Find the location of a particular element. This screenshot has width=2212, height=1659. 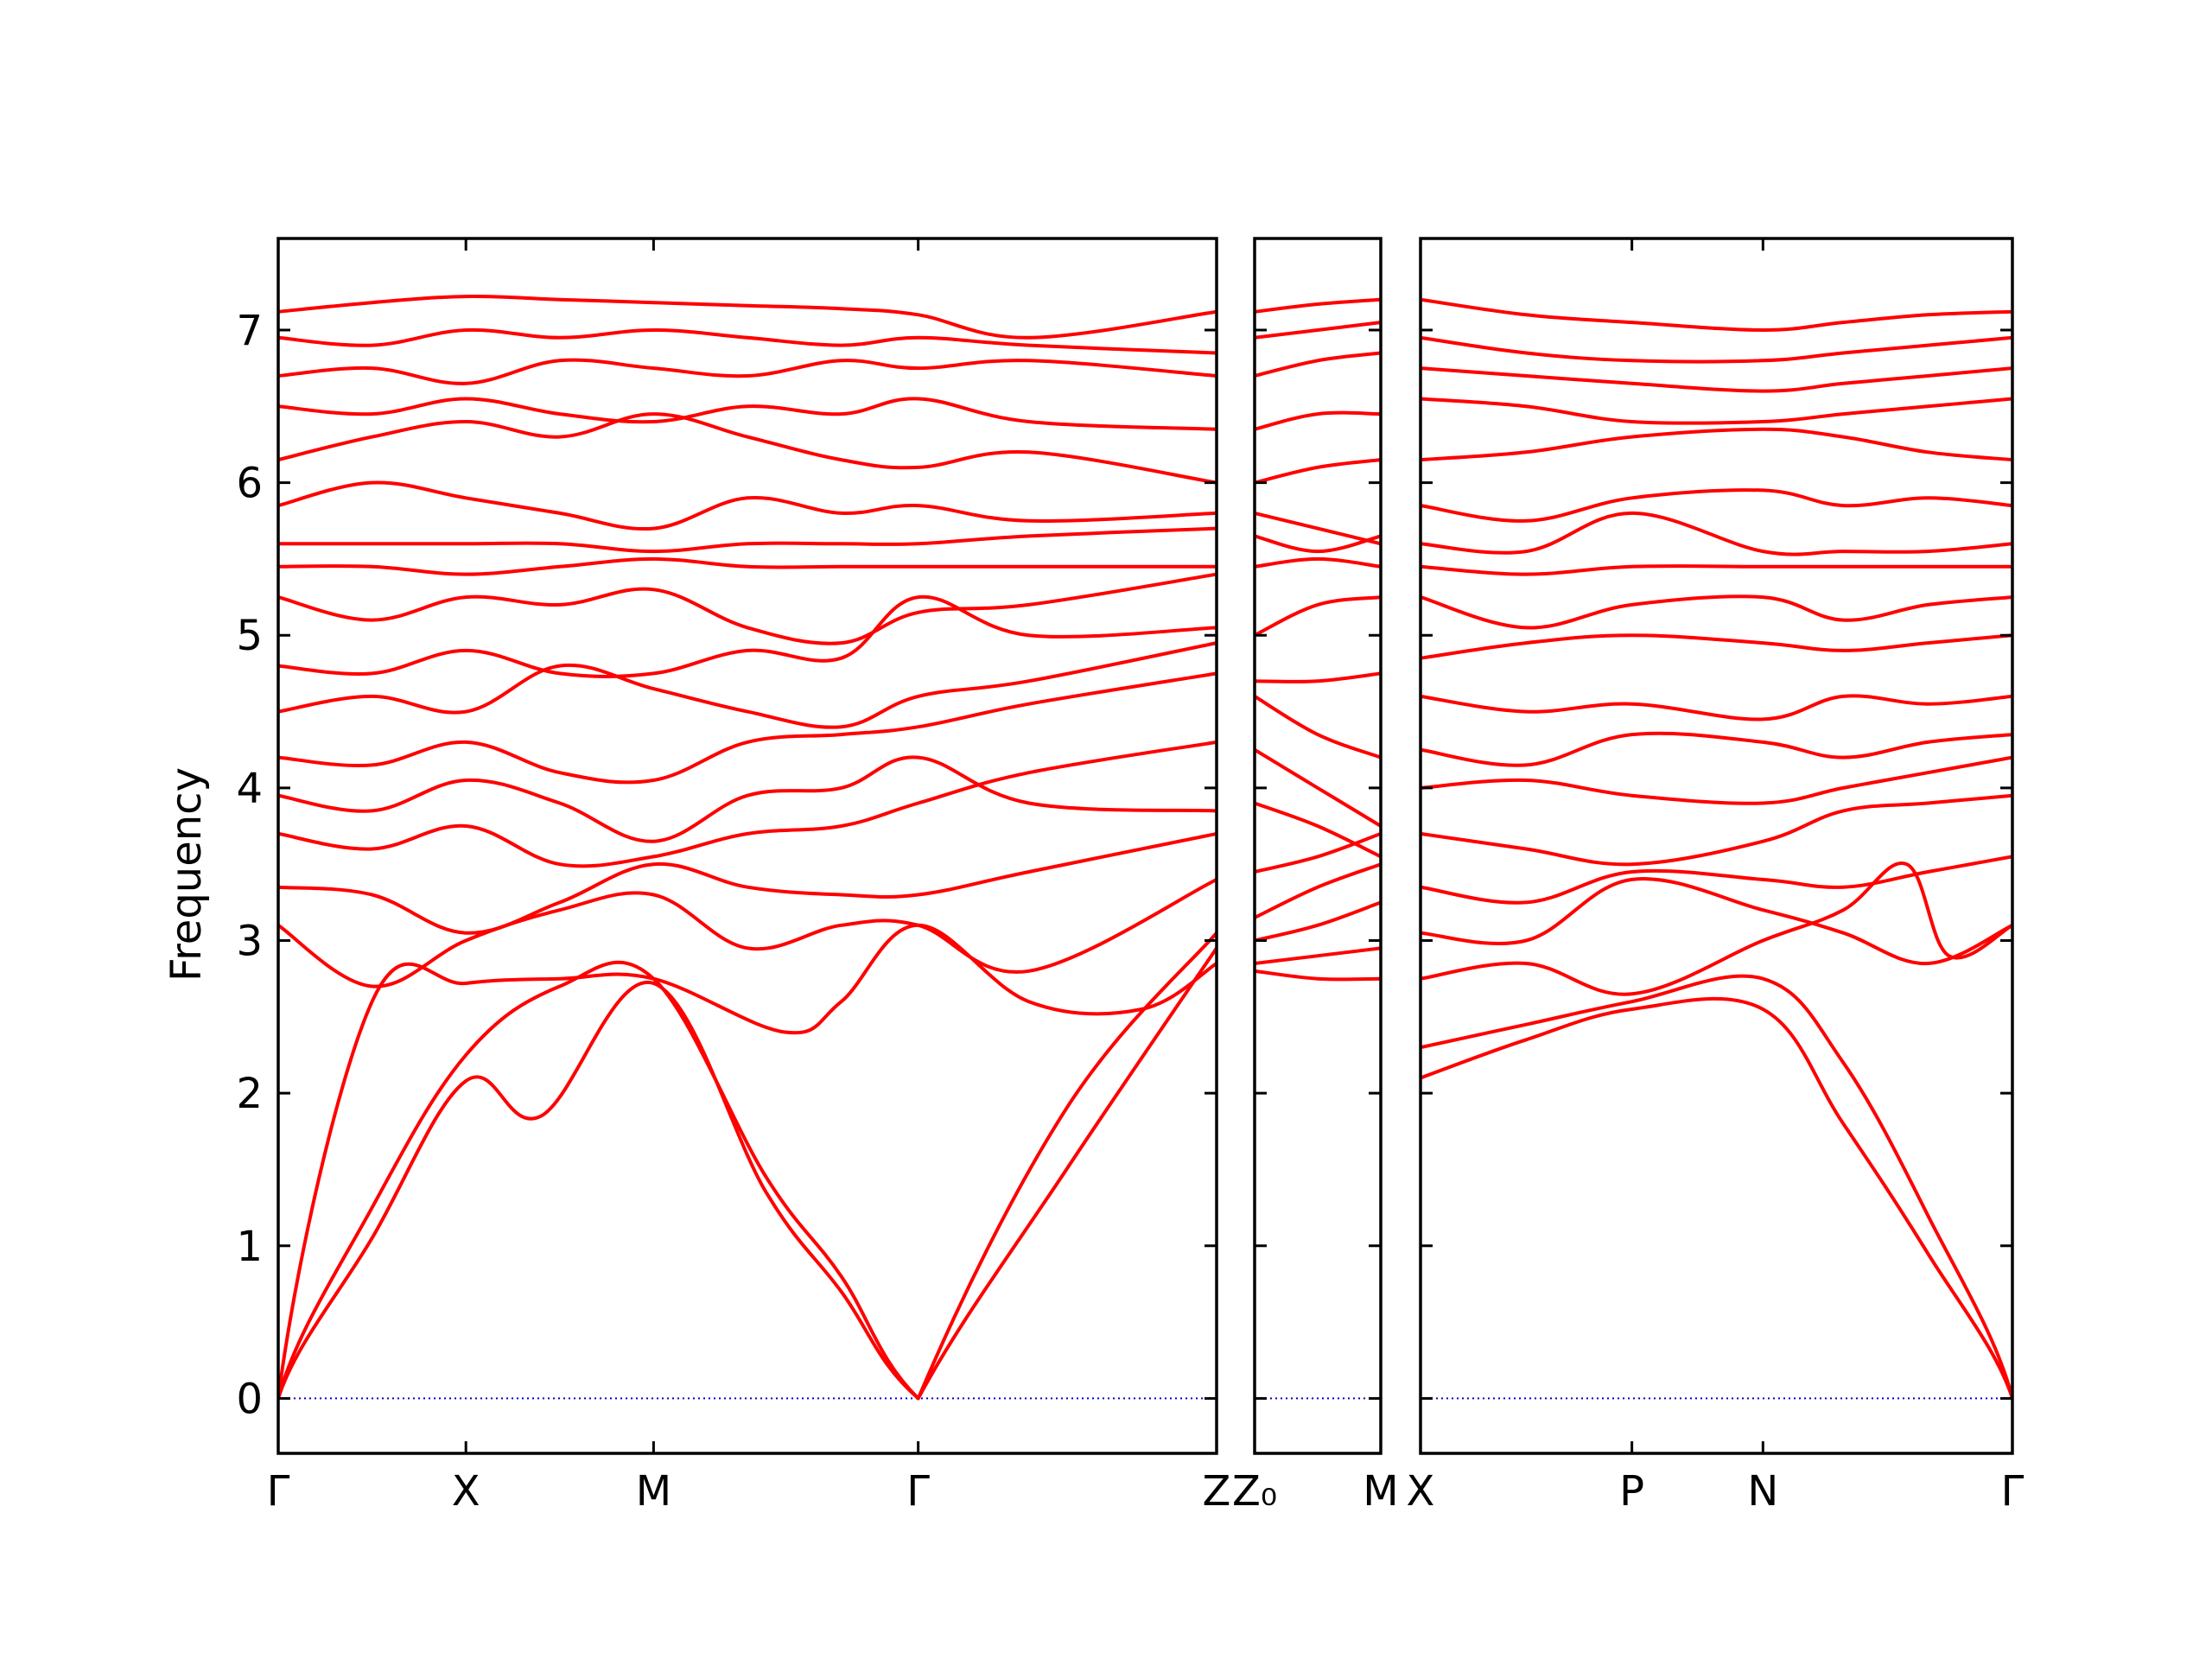

x-tick-label: Z₀ is located at coordinates (1254, 1491).